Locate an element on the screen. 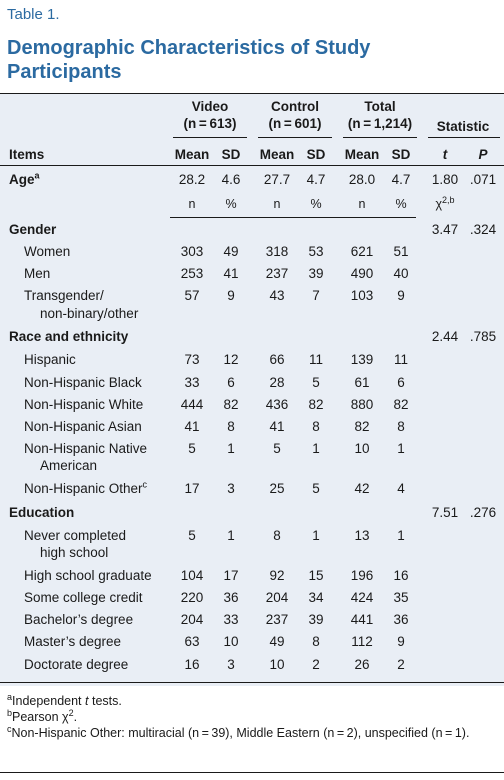 The image size is (504, 780). video-sd-header: SD is located at coordinates (231, 154).